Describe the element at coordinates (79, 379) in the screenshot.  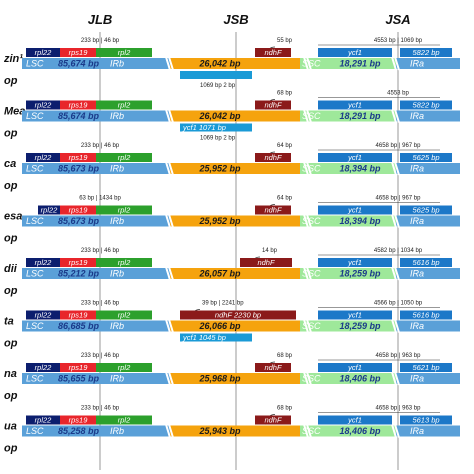
I see `lsc-length: 85,655 bp` at that location.